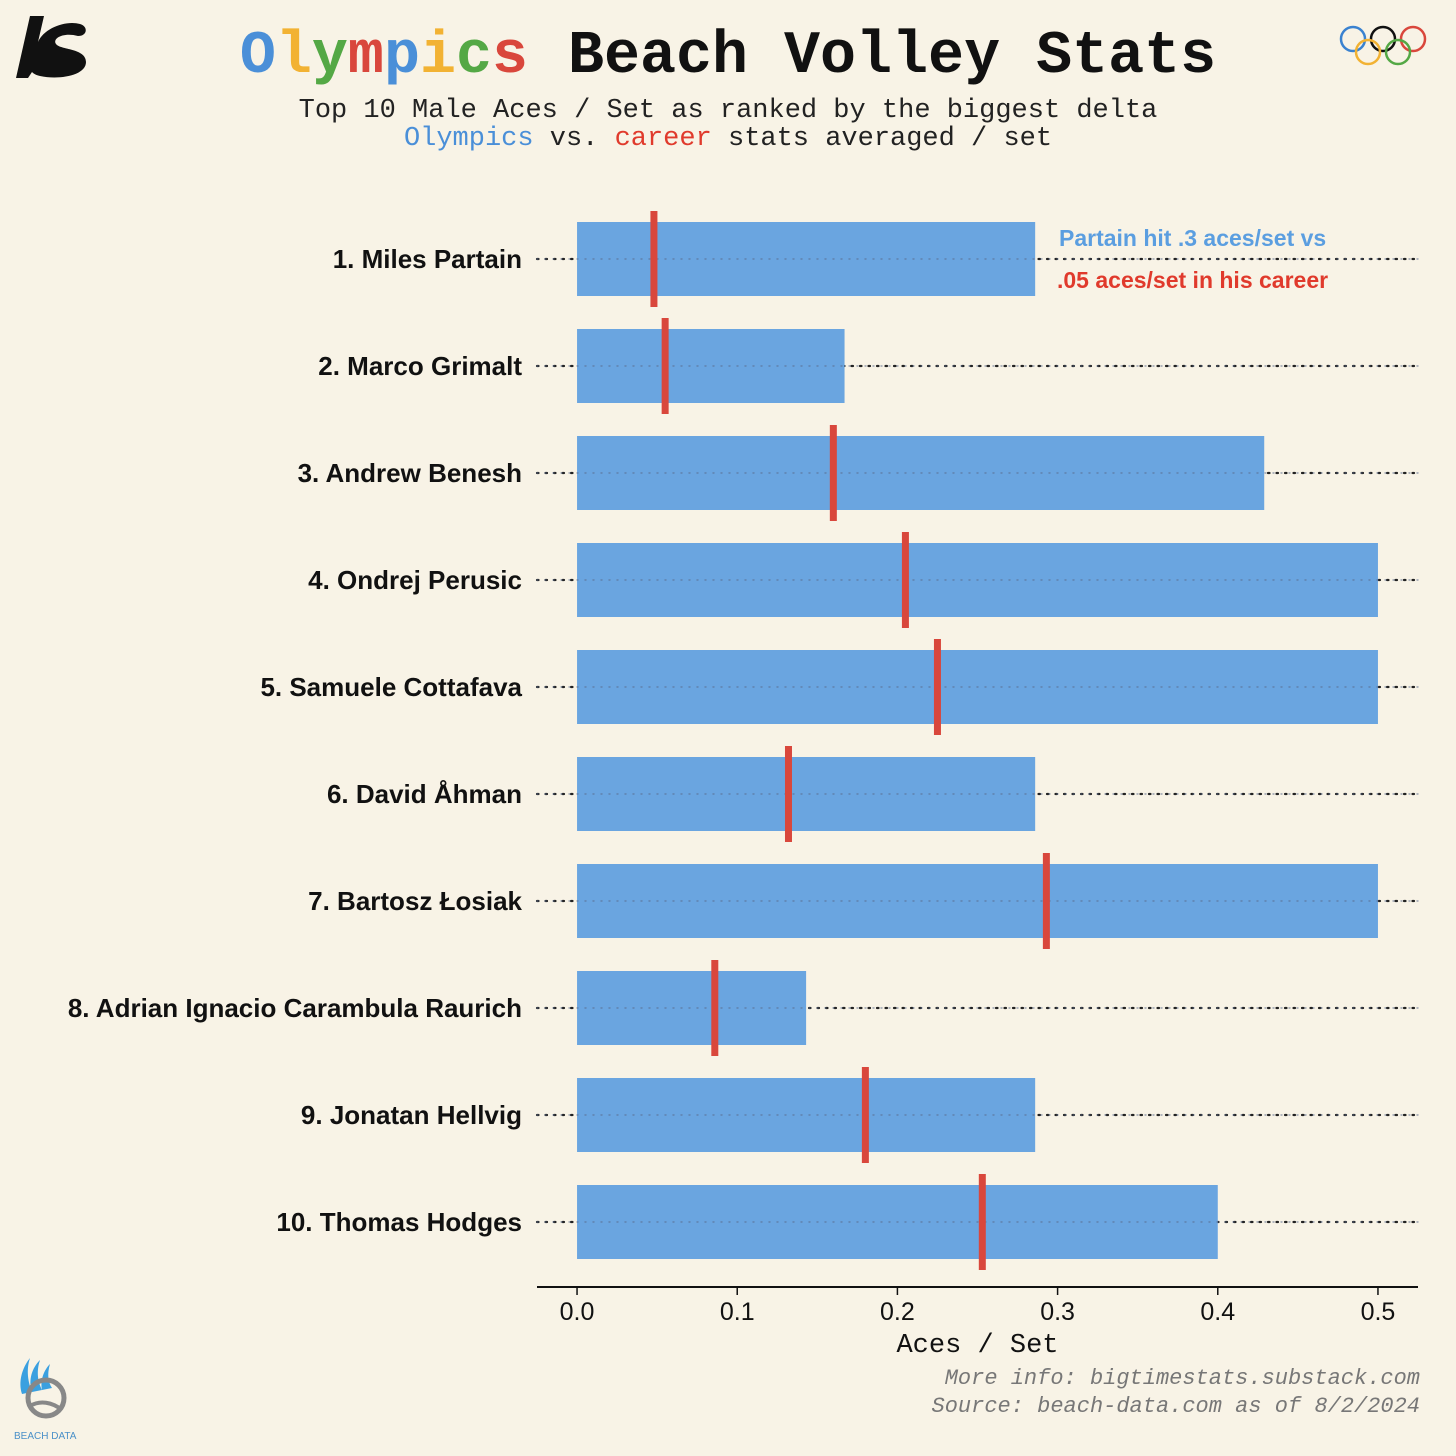  I want to click on player-label: 3. Andrew Benesh, so click(410, 473).